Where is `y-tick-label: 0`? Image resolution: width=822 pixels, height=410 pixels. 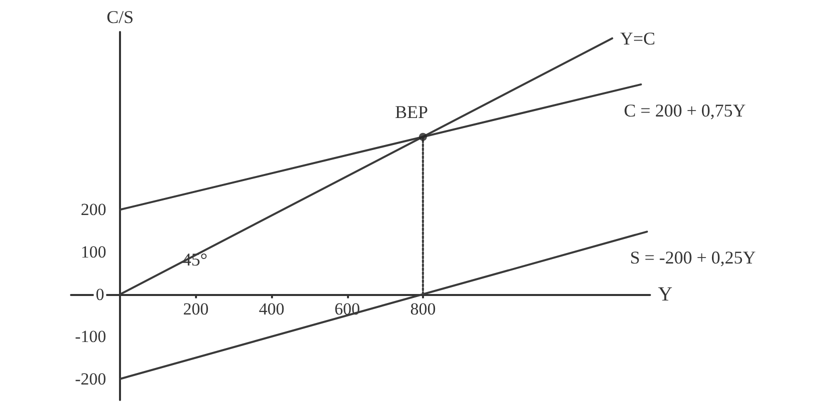
y-tick-label: 0 is located at coordinates (100, 294).